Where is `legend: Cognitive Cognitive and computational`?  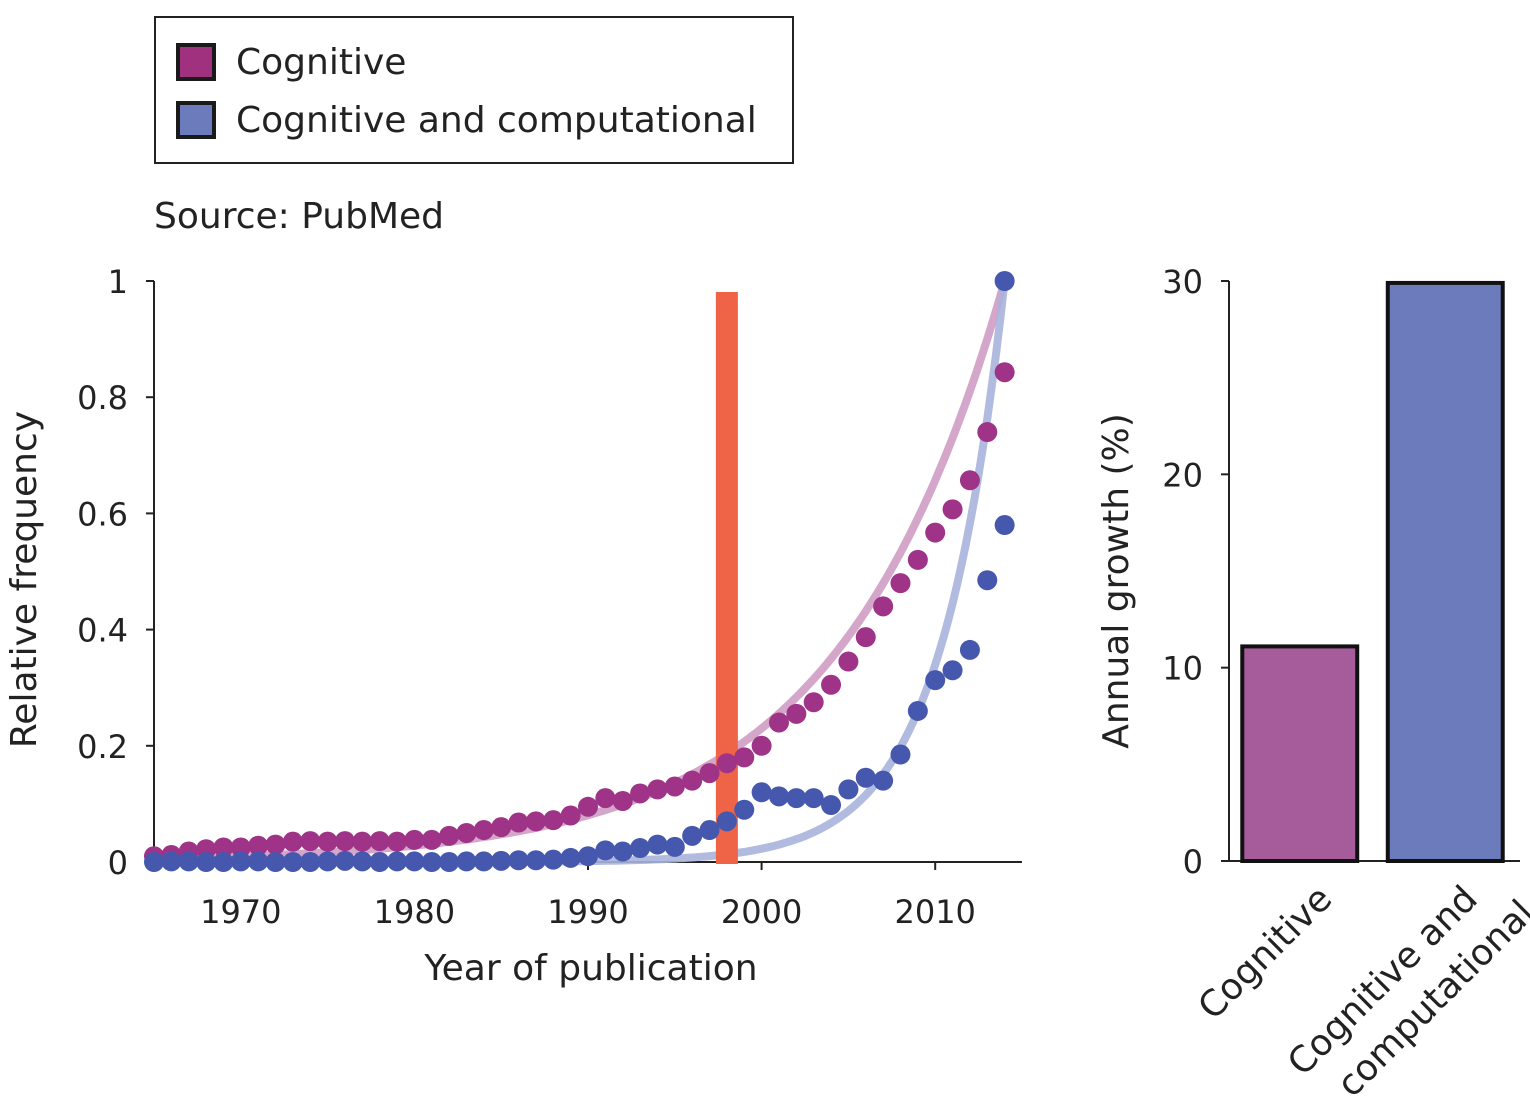
legend: Cognitive Cognitive and computational is located at coordinates (474, 90).